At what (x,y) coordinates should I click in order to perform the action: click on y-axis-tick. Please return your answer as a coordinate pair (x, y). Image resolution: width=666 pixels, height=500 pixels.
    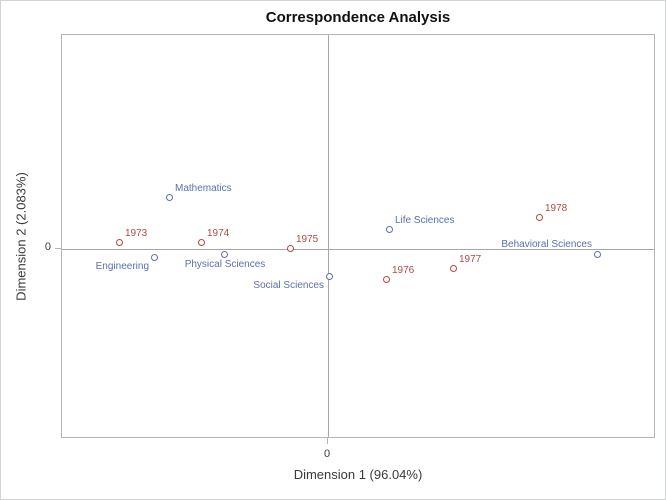
    Looking at the image, I should click on (58, 248).